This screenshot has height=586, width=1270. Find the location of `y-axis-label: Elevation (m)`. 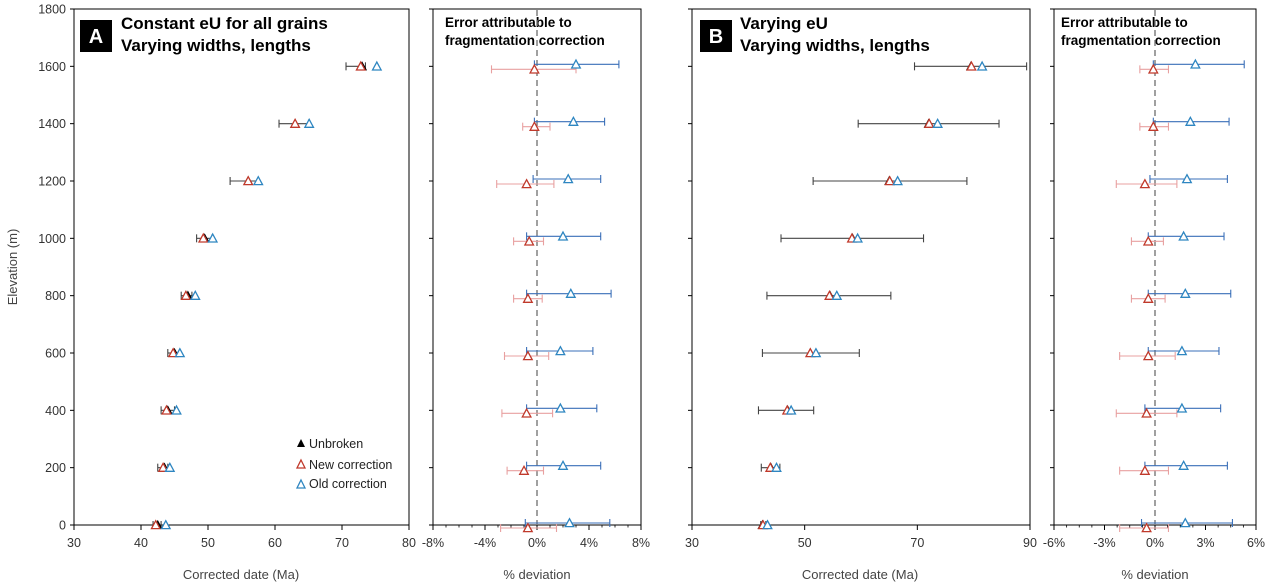

y-axis-label: Elevation (m) is located at coordinates (12, 267).